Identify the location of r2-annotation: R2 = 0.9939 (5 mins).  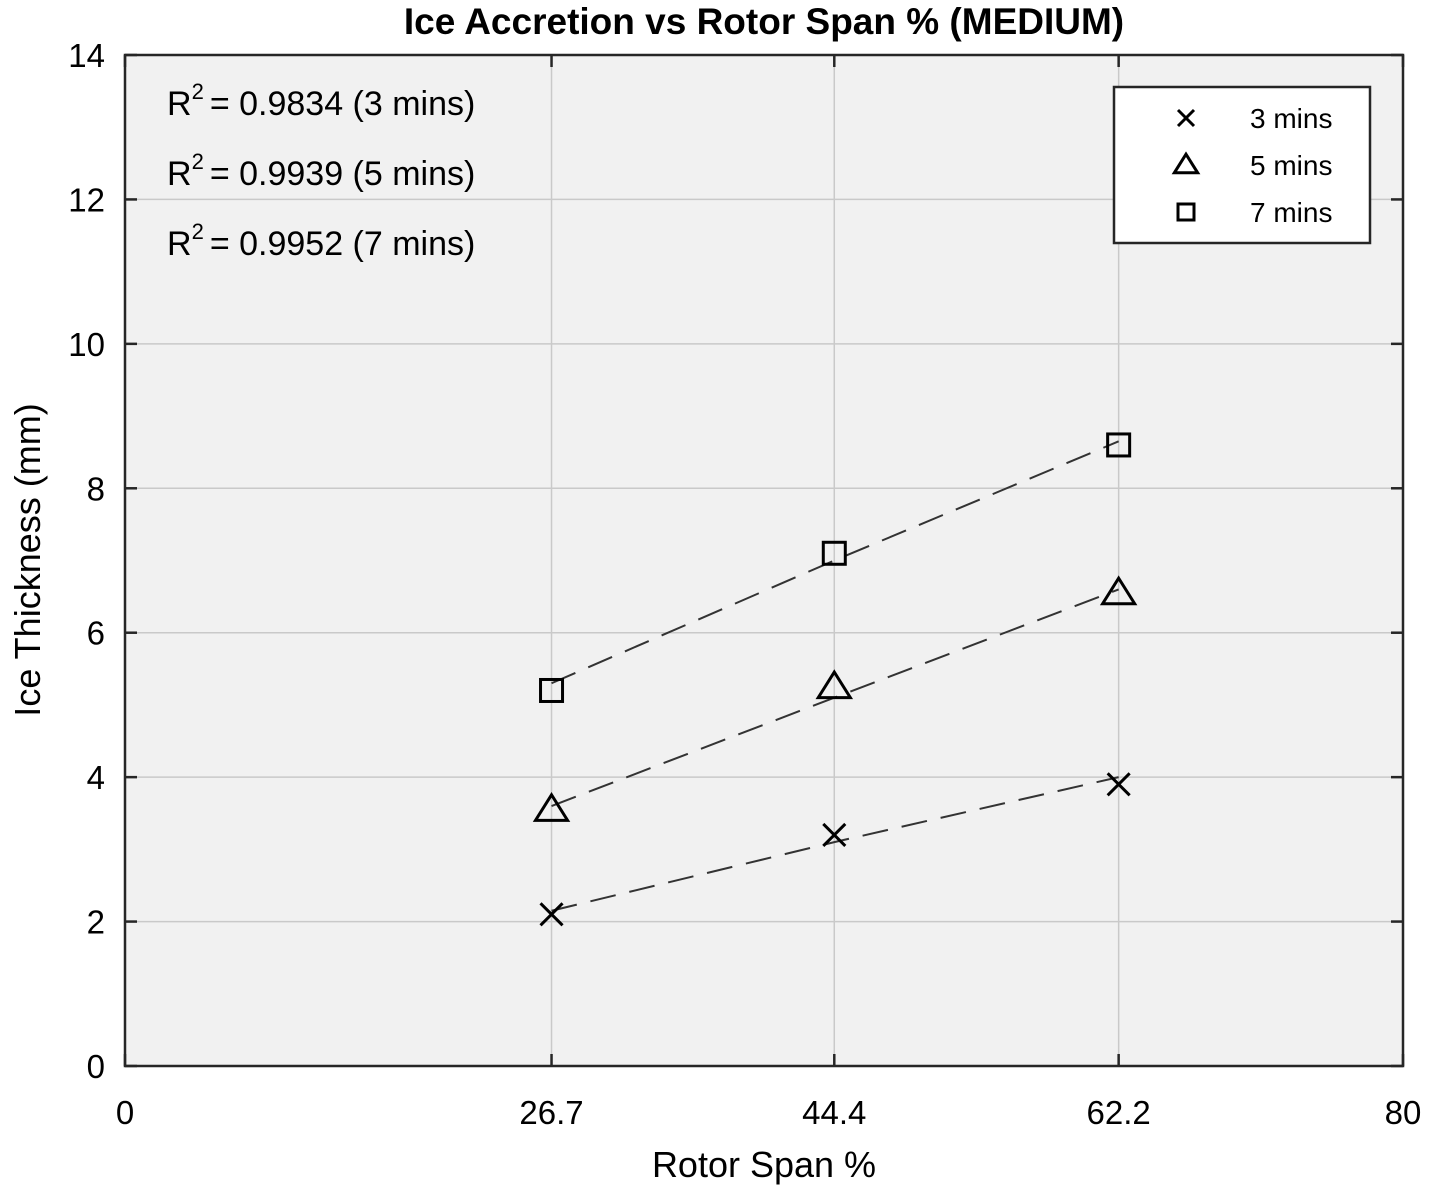
(321, 171).